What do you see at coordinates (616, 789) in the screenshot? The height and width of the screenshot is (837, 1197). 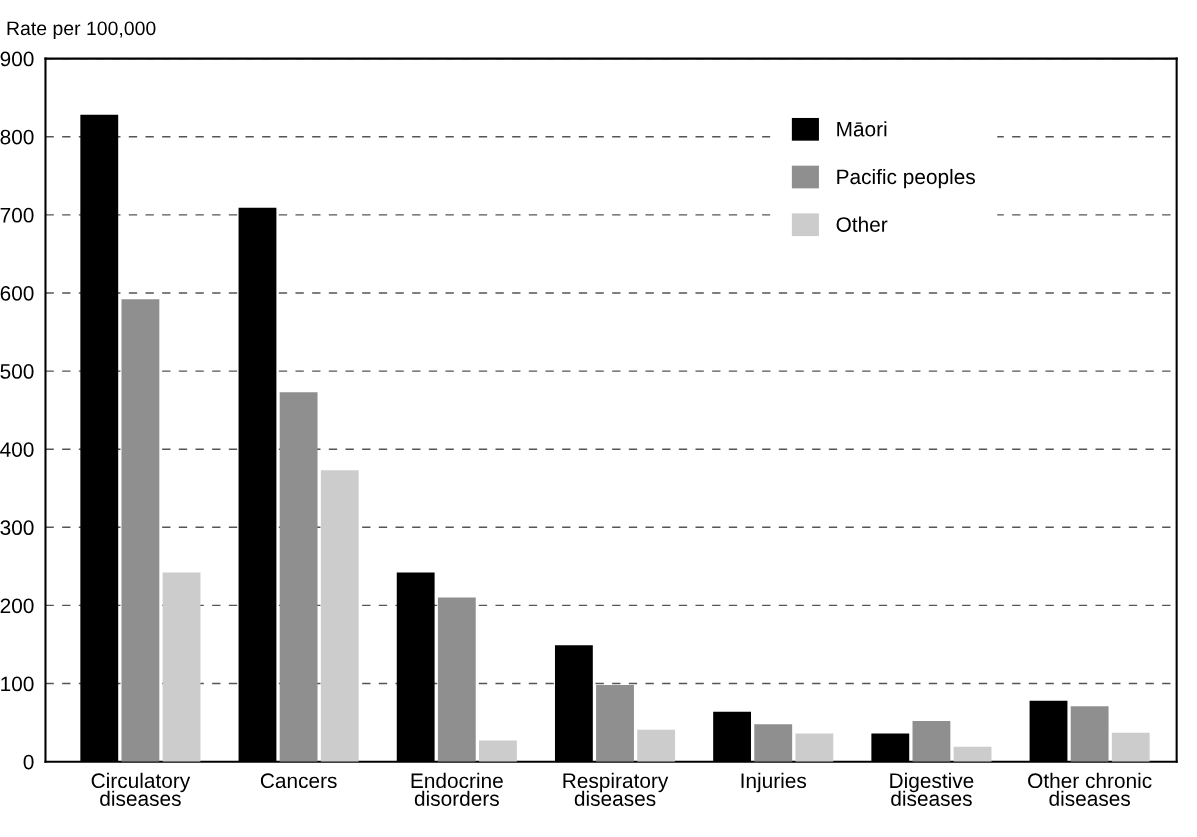 I see `x-tick-label: Respiratory diseases` at bounding box center [616, 789].